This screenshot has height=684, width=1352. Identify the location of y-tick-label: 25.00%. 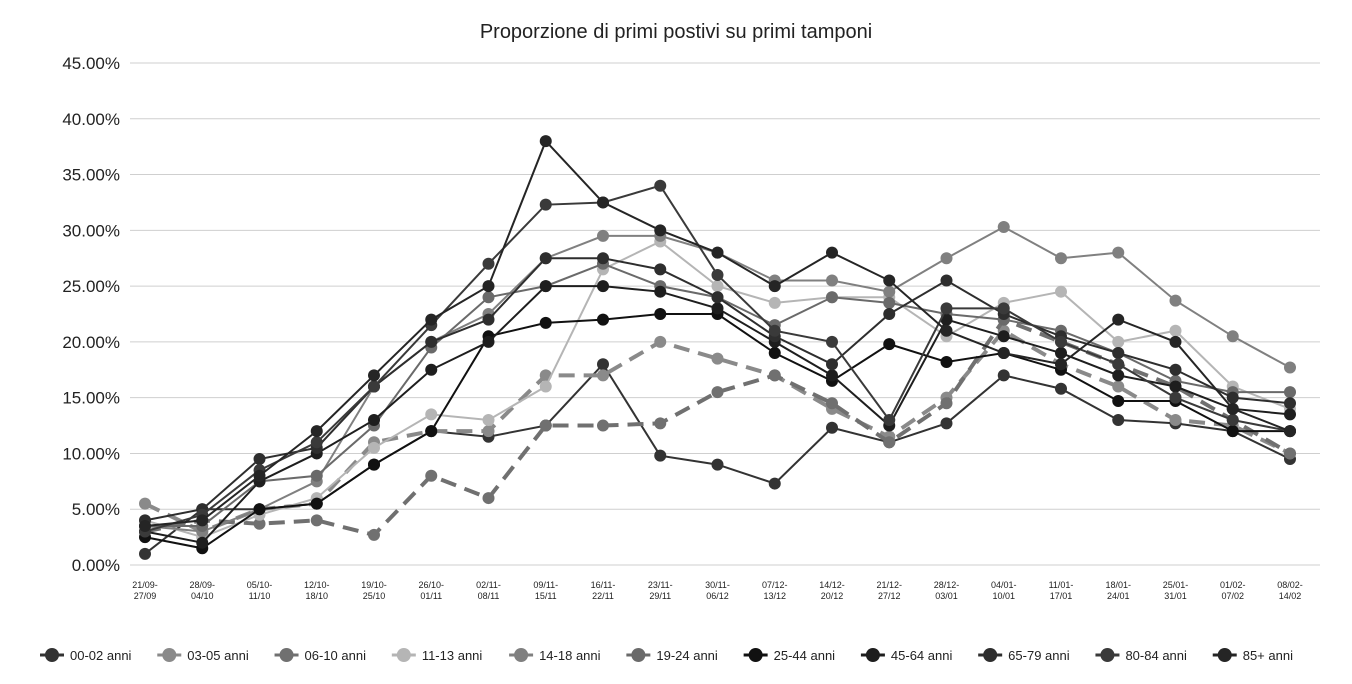
(91, 286).